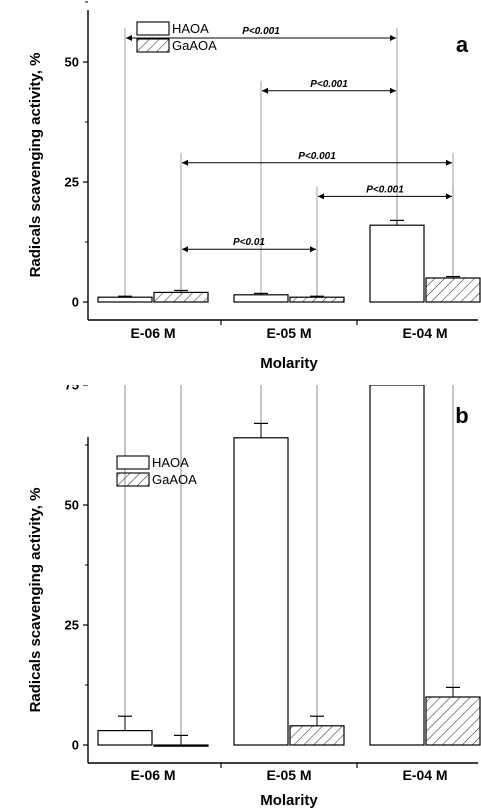 The height and width of the screenshot is (810, 481). Describe the element at coordinates (462, 44) in the screenshot. I see `panel-label: a` at that location.